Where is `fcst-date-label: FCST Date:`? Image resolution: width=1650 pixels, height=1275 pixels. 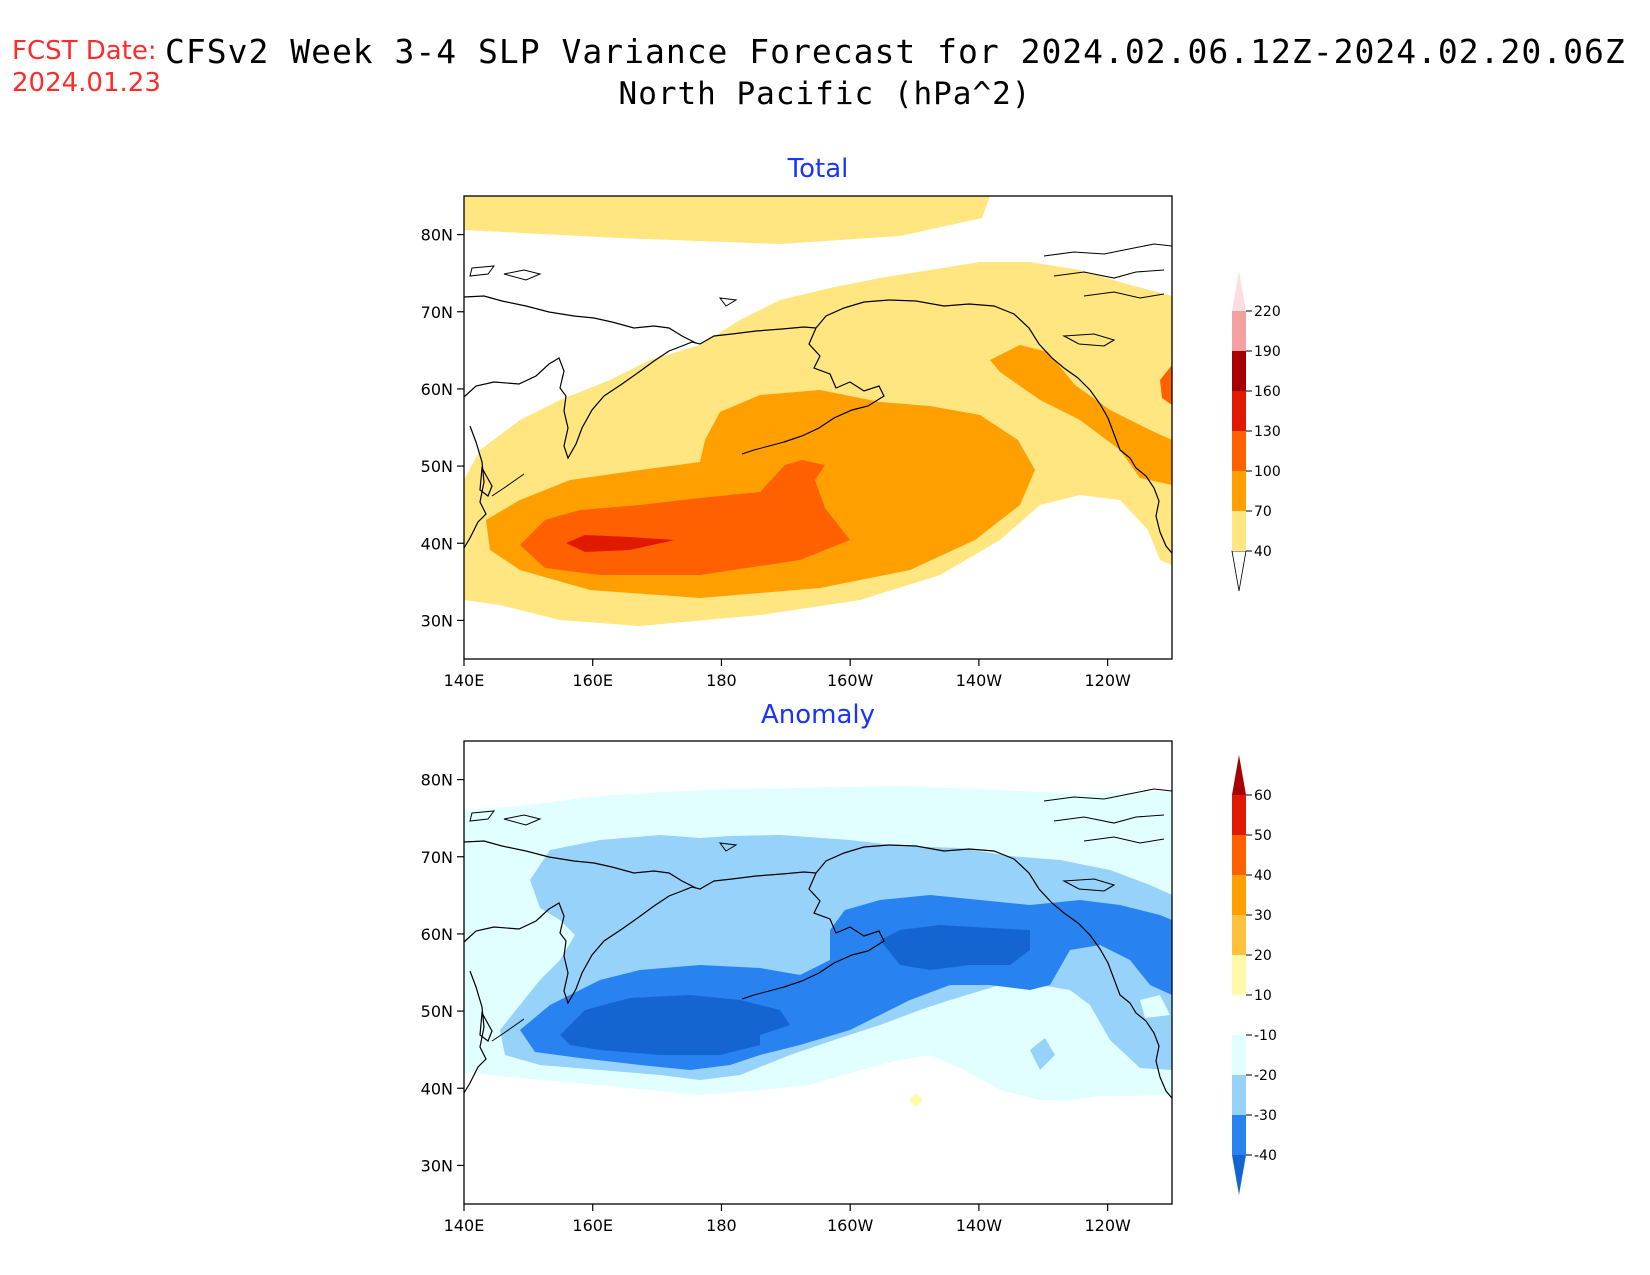
fcst-date-label: FCST Date: is located at coordinates (84, 51).